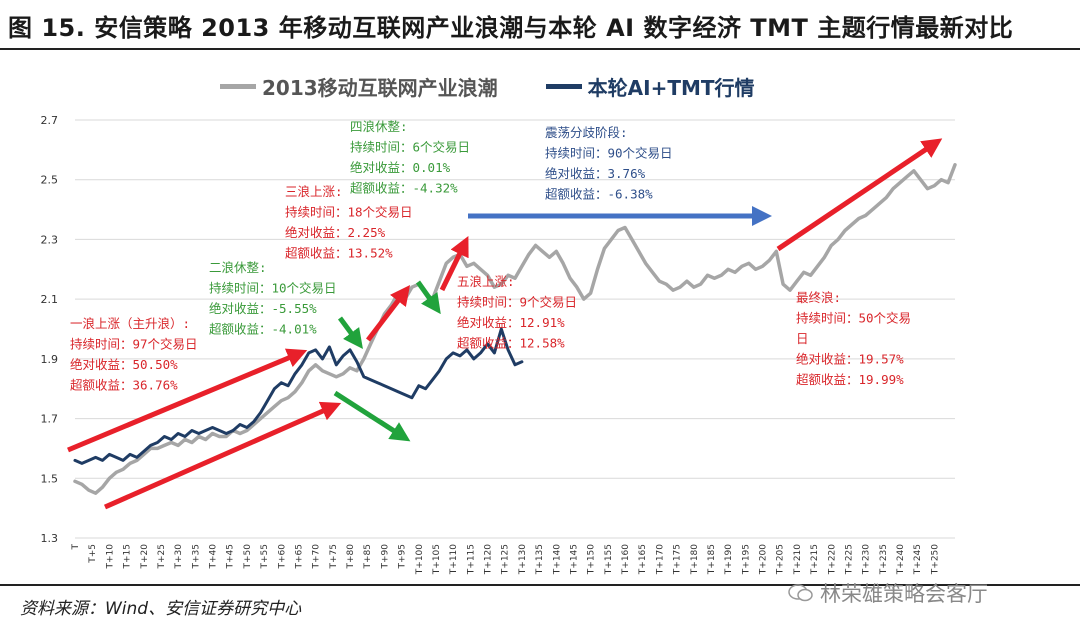 Image resolution: width=1080 pixels, height=633 pixels. Describe the element at coordinates (643, 559) in the screenshot. I see `x-tick-label: T+165` at that location.